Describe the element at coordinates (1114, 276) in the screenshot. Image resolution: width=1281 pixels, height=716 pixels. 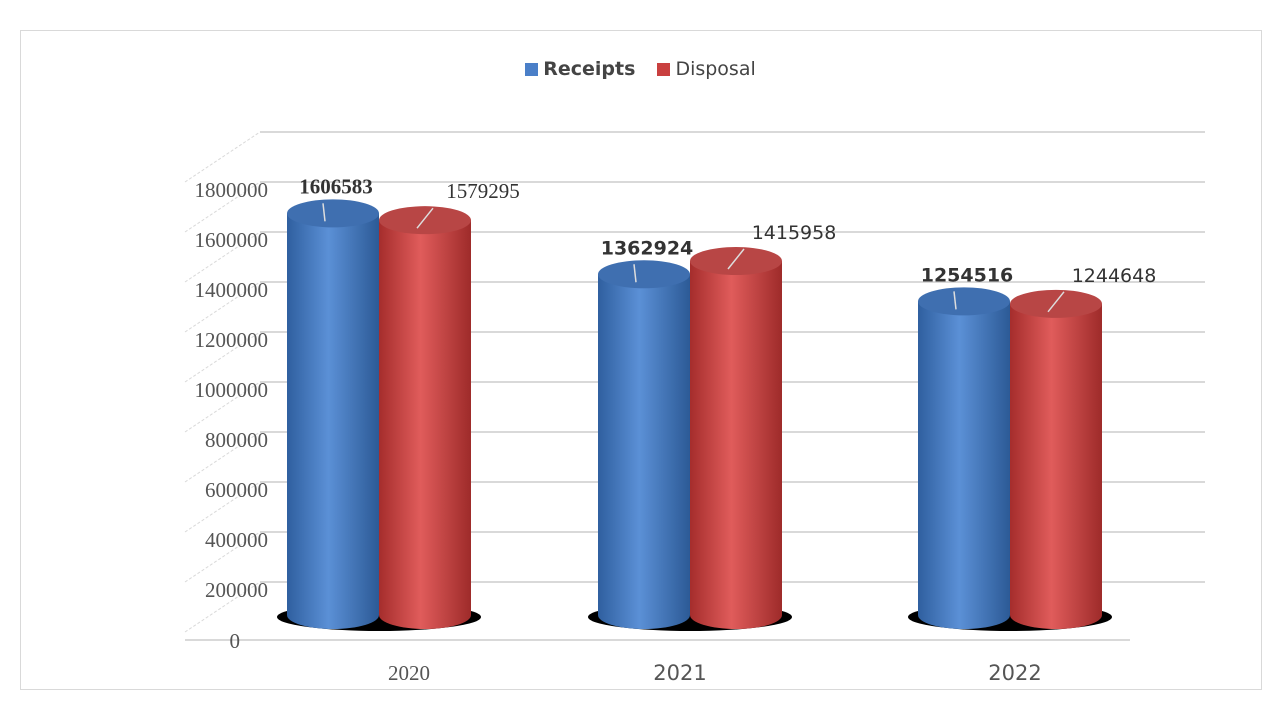
I see `data-label: 1244648` at that location.